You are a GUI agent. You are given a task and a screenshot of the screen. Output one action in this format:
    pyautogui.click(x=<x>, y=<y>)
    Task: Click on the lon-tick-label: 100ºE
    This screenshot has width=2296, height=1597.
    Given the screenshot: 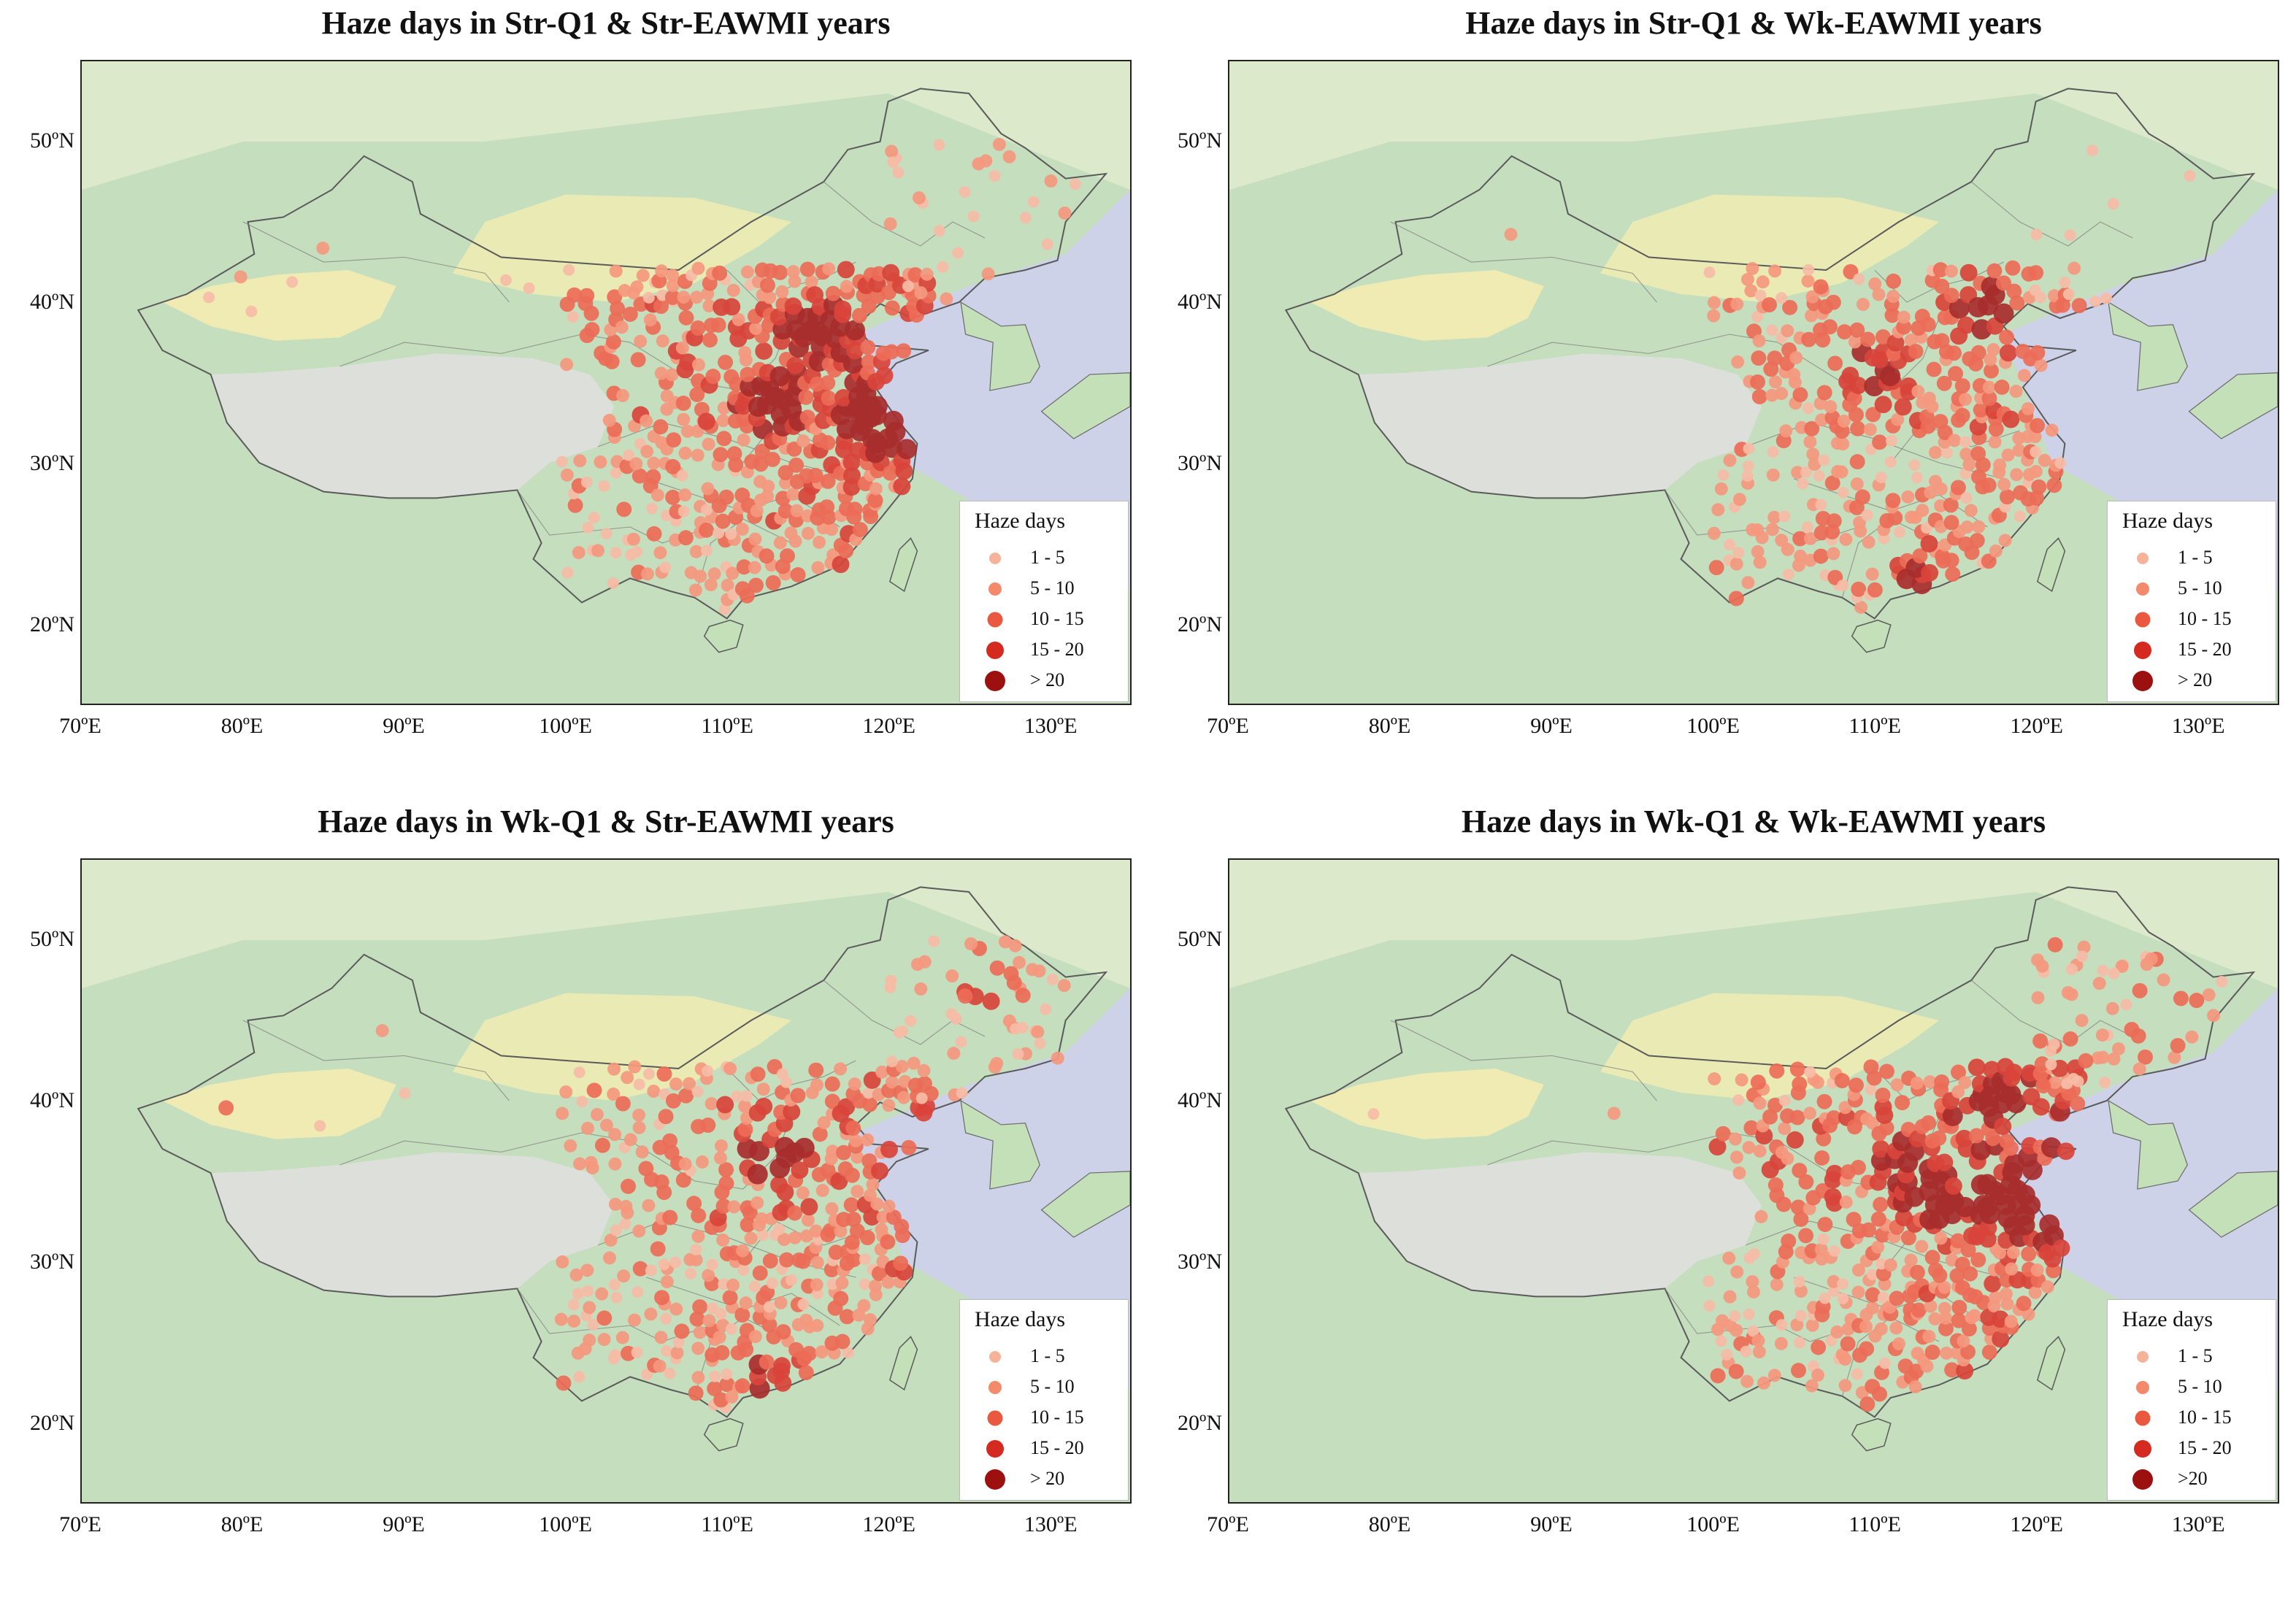 What is the action you would take?
    pyautogui.click(x=1713, y=1524)
    